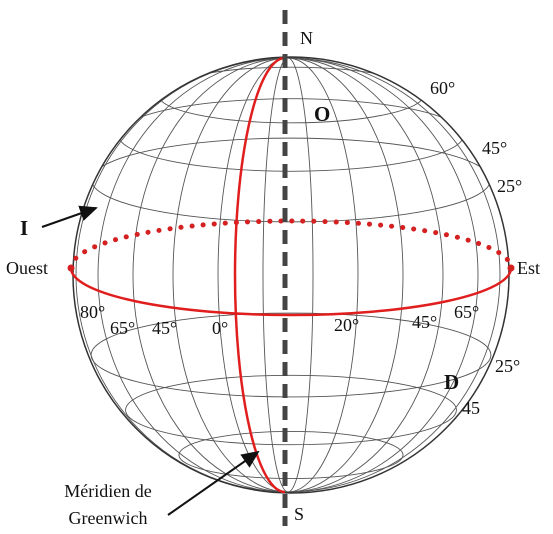  Describe the element at coordinates (71, 268) in the screenshot. I see `west-point` at that location.